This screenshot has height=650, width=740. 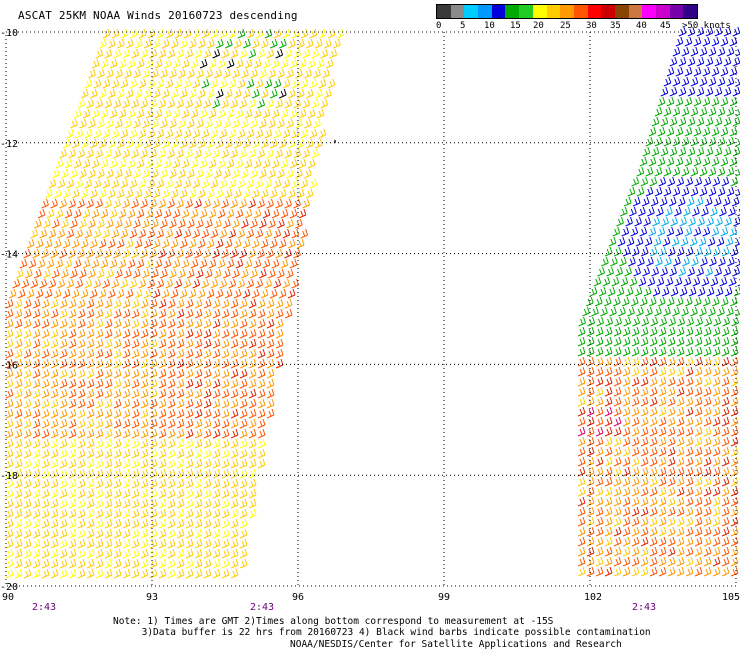 I want to click on lon-label: 99, so click(x=444, y=597).